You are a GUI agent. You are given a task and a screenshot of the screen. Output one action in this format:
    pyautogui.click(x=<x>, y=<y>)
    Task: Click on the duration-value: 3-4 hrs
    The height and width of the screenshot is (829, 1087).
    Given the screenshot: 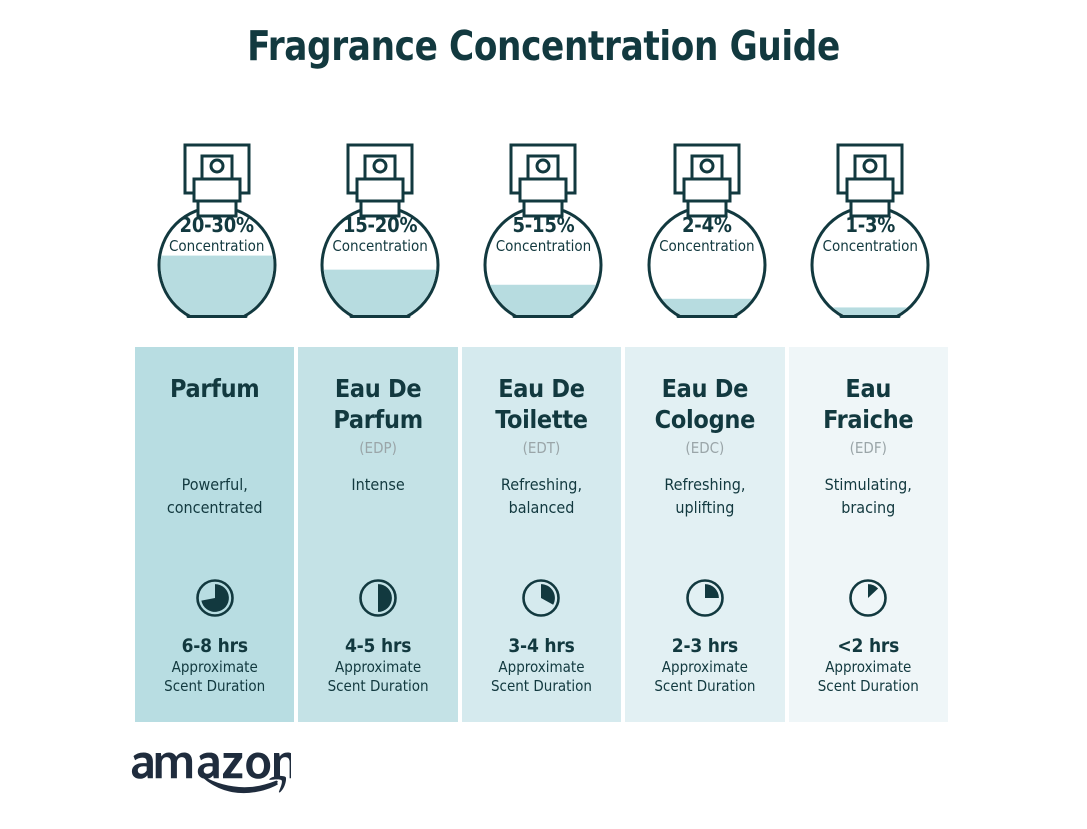 What is the action you would take?
    pyautogui.click(x=541, y=646)
    